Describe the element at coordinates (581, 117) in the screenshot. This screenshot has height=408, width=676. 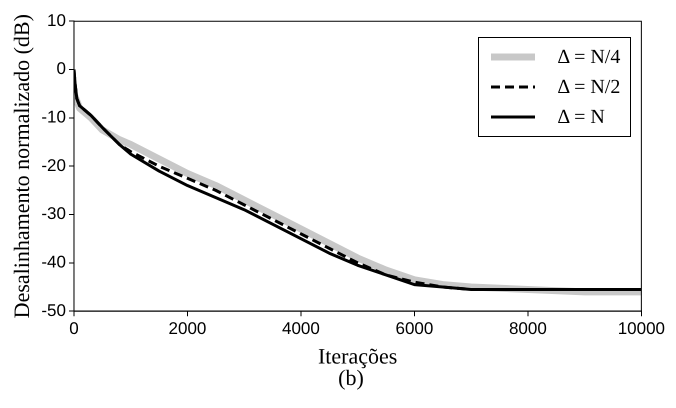
I see `legend-label: Δ = N` at that location.